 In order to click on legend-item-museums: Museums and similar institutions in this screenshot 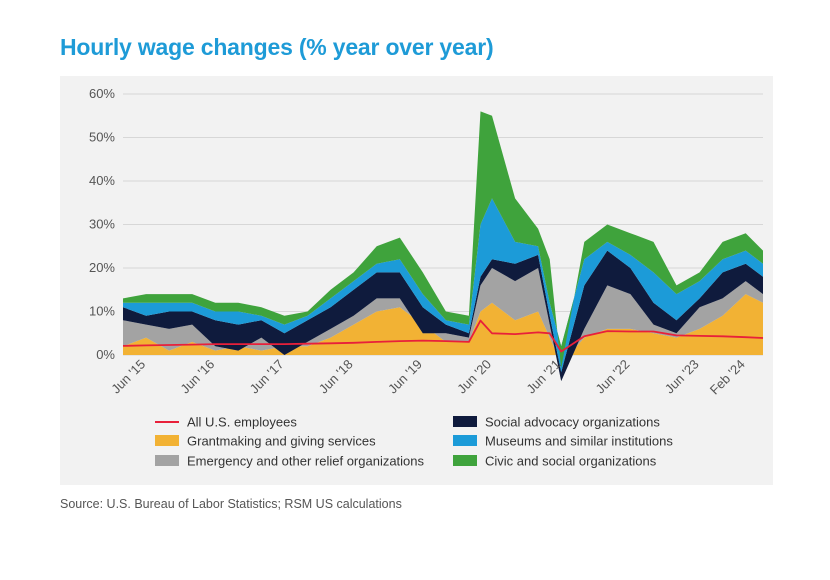, I will do `click(563, 441)`.